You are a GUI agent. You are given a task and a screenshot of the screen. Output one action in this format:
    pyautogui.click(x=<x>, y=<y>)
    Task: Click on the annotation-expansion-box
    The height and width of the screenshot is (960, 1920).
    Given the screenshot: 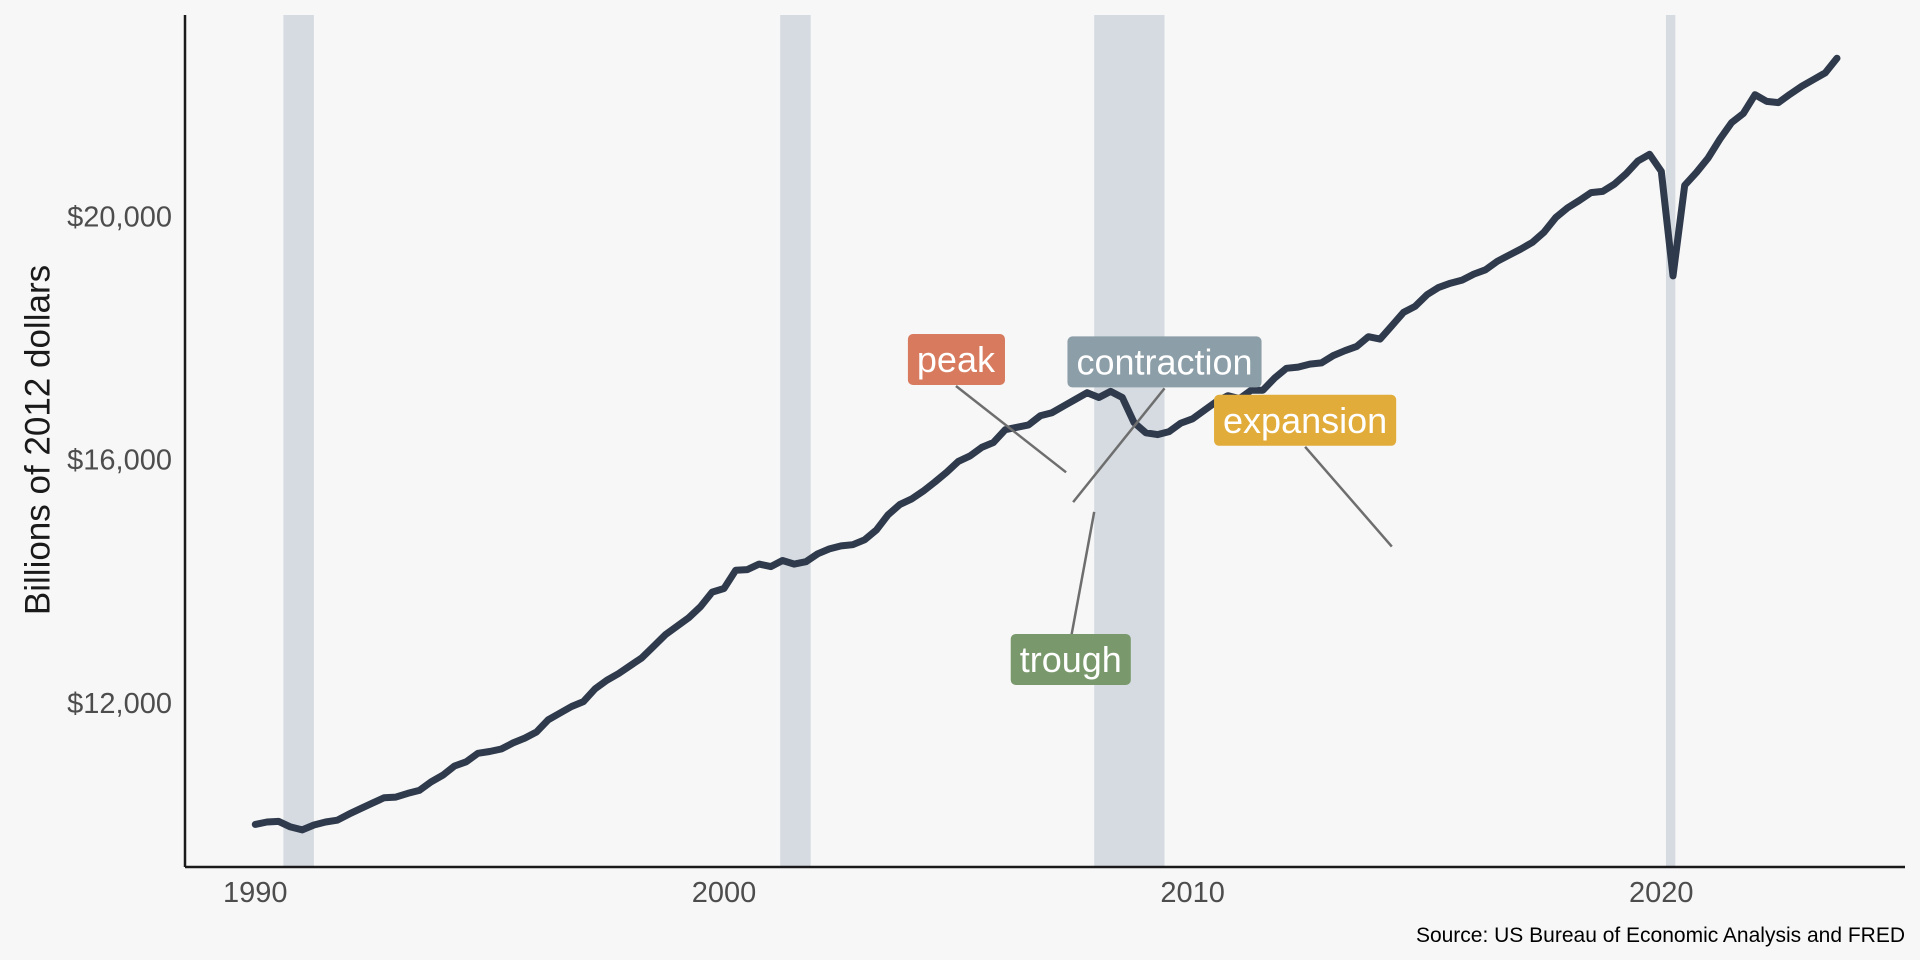 What is the action you would take?
    pyautogui.click(x=1305, y=420)
    